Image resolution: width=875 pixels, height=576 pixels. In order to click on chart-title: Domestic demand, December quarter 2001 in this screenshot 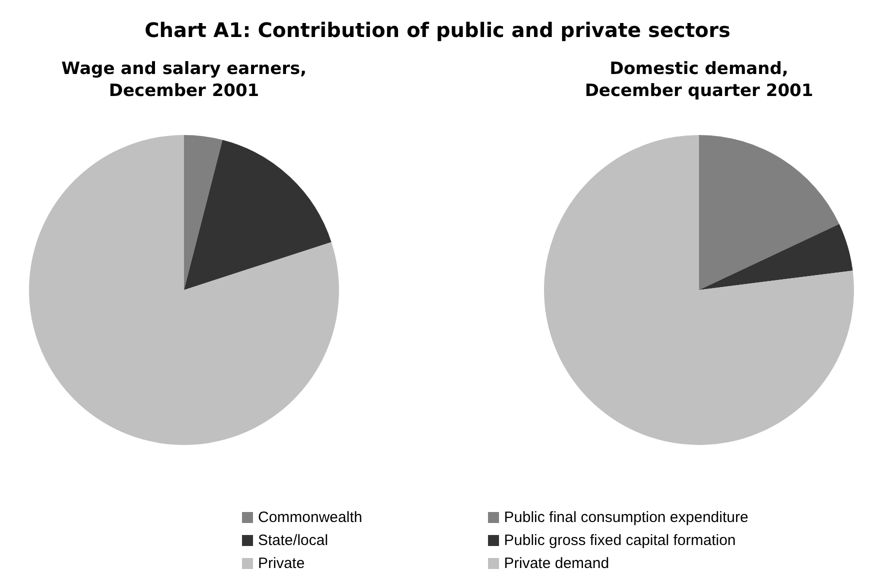, I will do `click(699, 80)`.